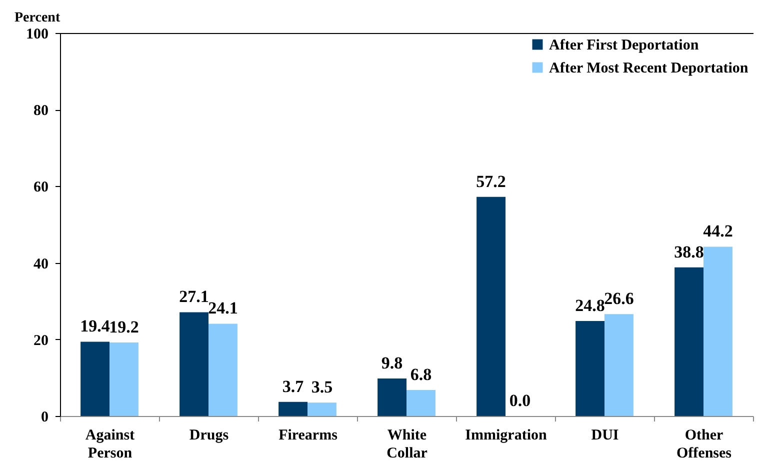 This screenshot has width=761, height=466. What do you see at coordinates (293, 386) in the screenshot?
I see `data-label: 3.7` at bounding box center [293, 386].